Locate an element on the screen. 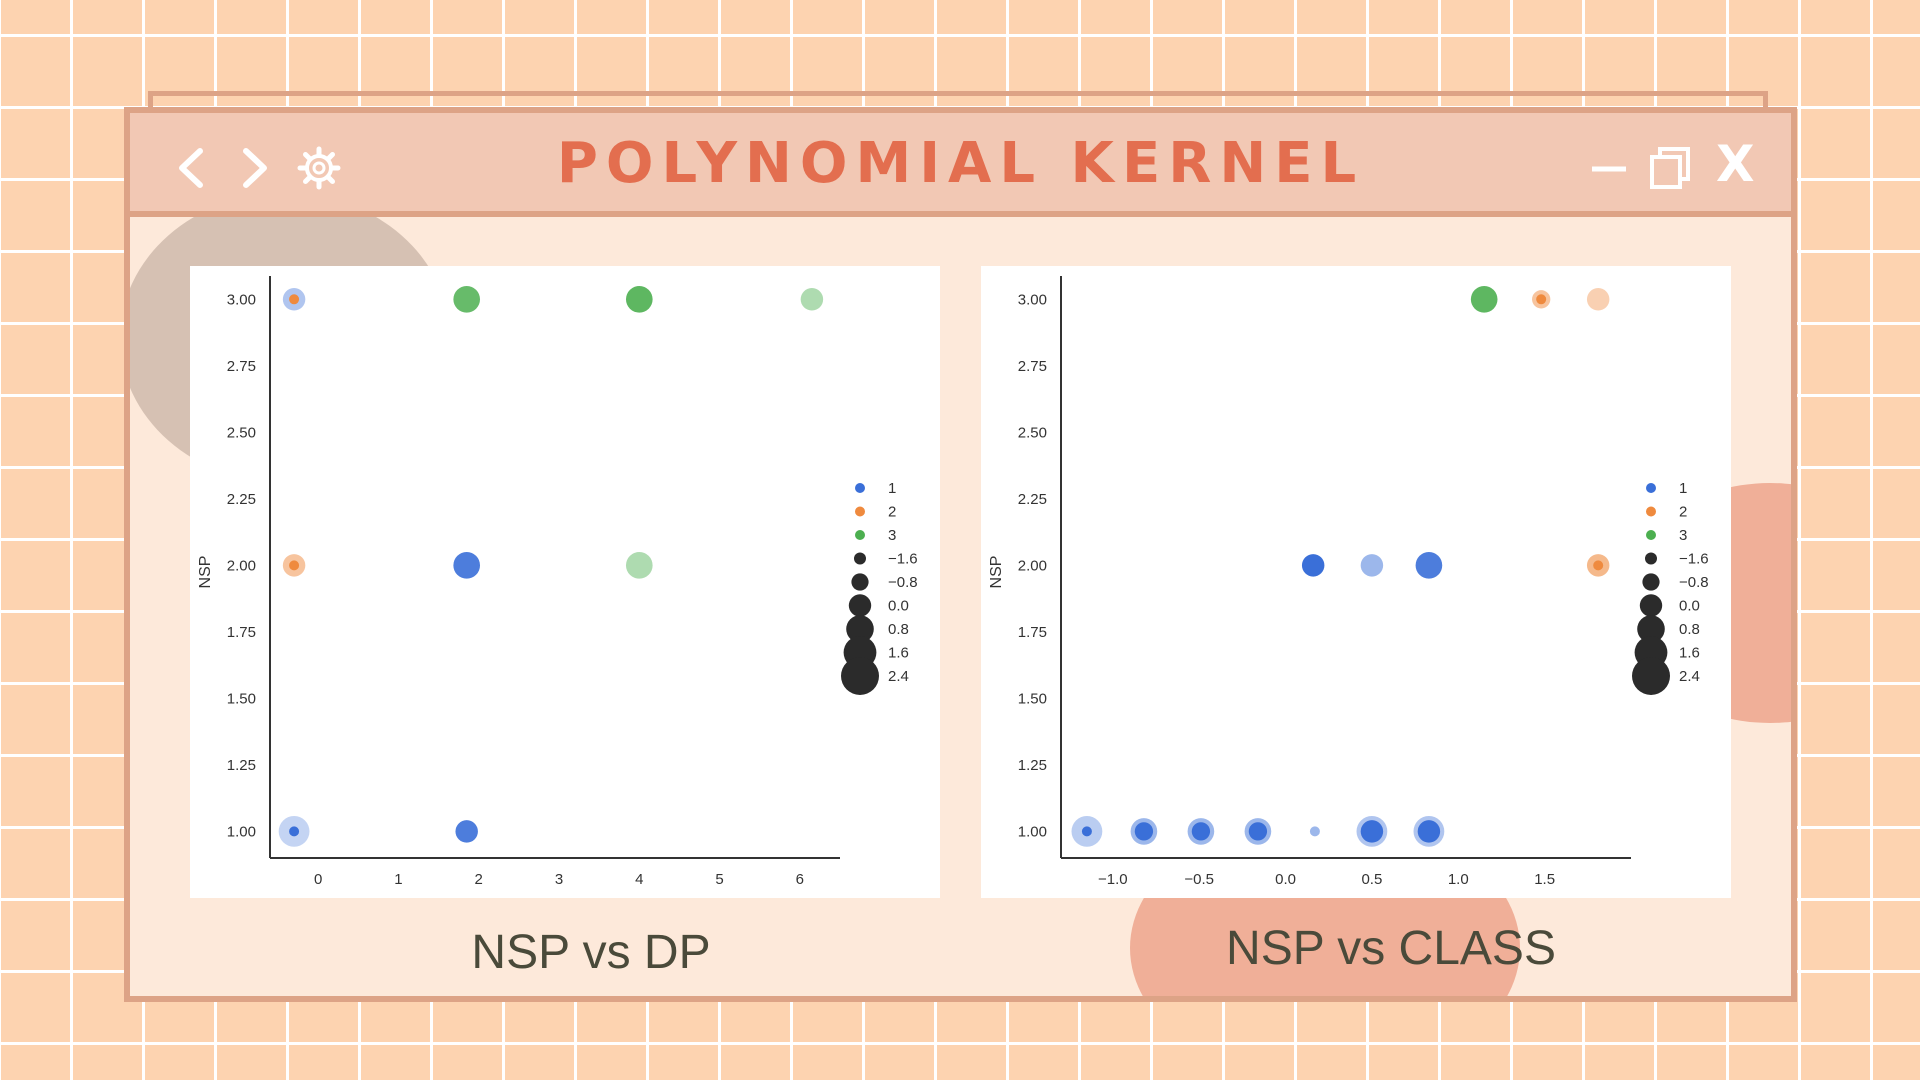 This screenshot has width=1920, height=1080. minimize-icon is located at coordinates (1611, 168).